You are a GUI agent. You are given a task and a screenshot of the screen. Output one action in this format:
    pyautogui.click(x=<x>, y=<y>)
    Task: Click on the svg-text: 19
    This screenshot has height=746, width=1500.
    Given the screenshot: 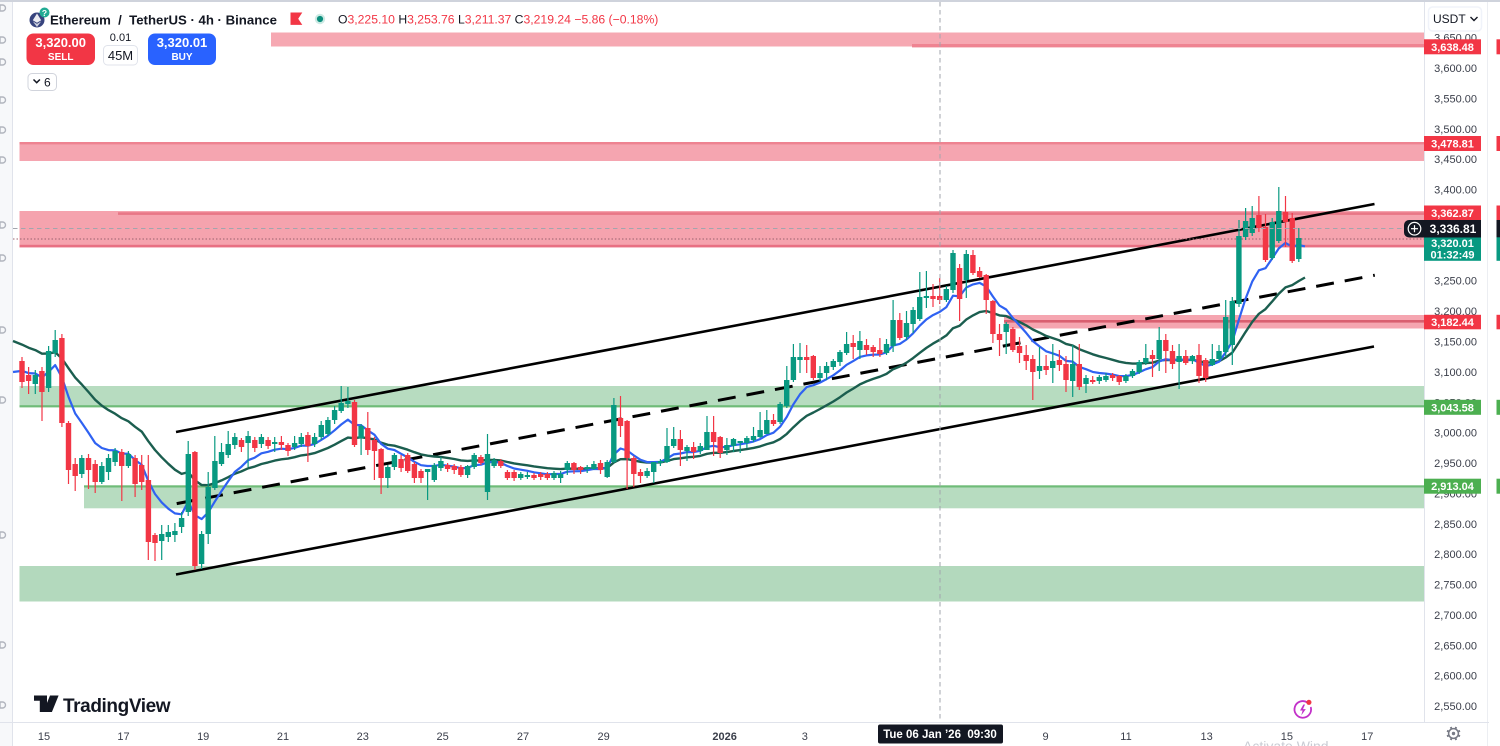 What is the action you would take?
    pyautogui.click(x=203, y=737)
    